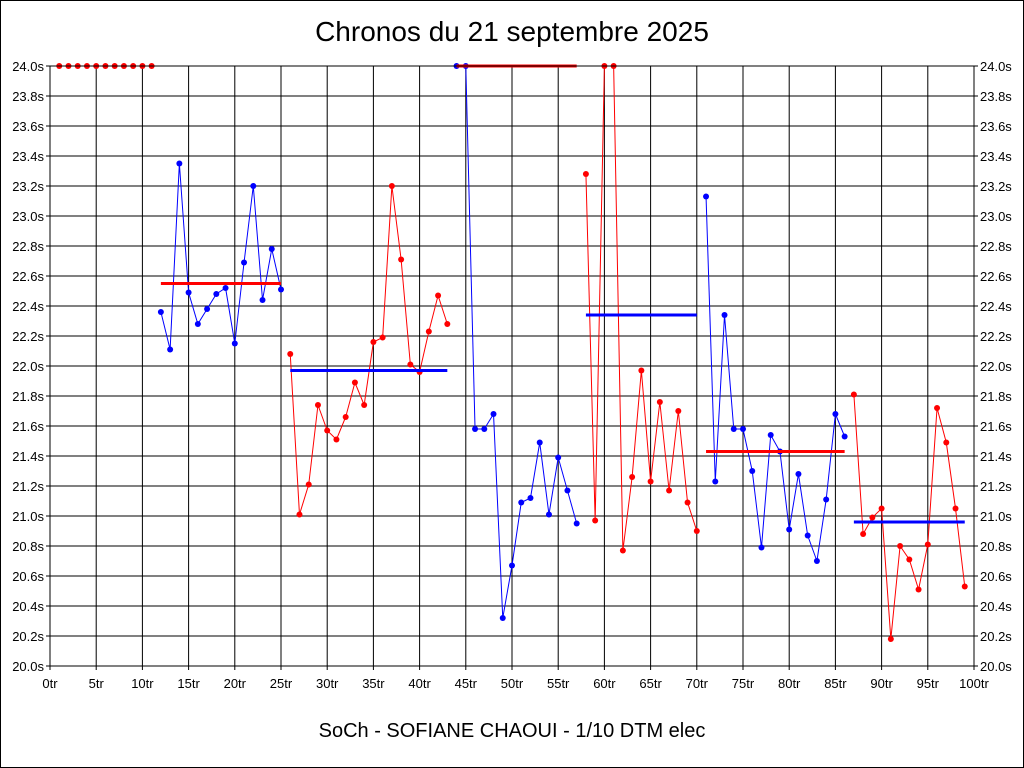 This screenshot has width=1024, height=768. Describe the element at coordinates (996, 336) in the screenshot. I see `y-tick-label-right: 22.2s` at that location.